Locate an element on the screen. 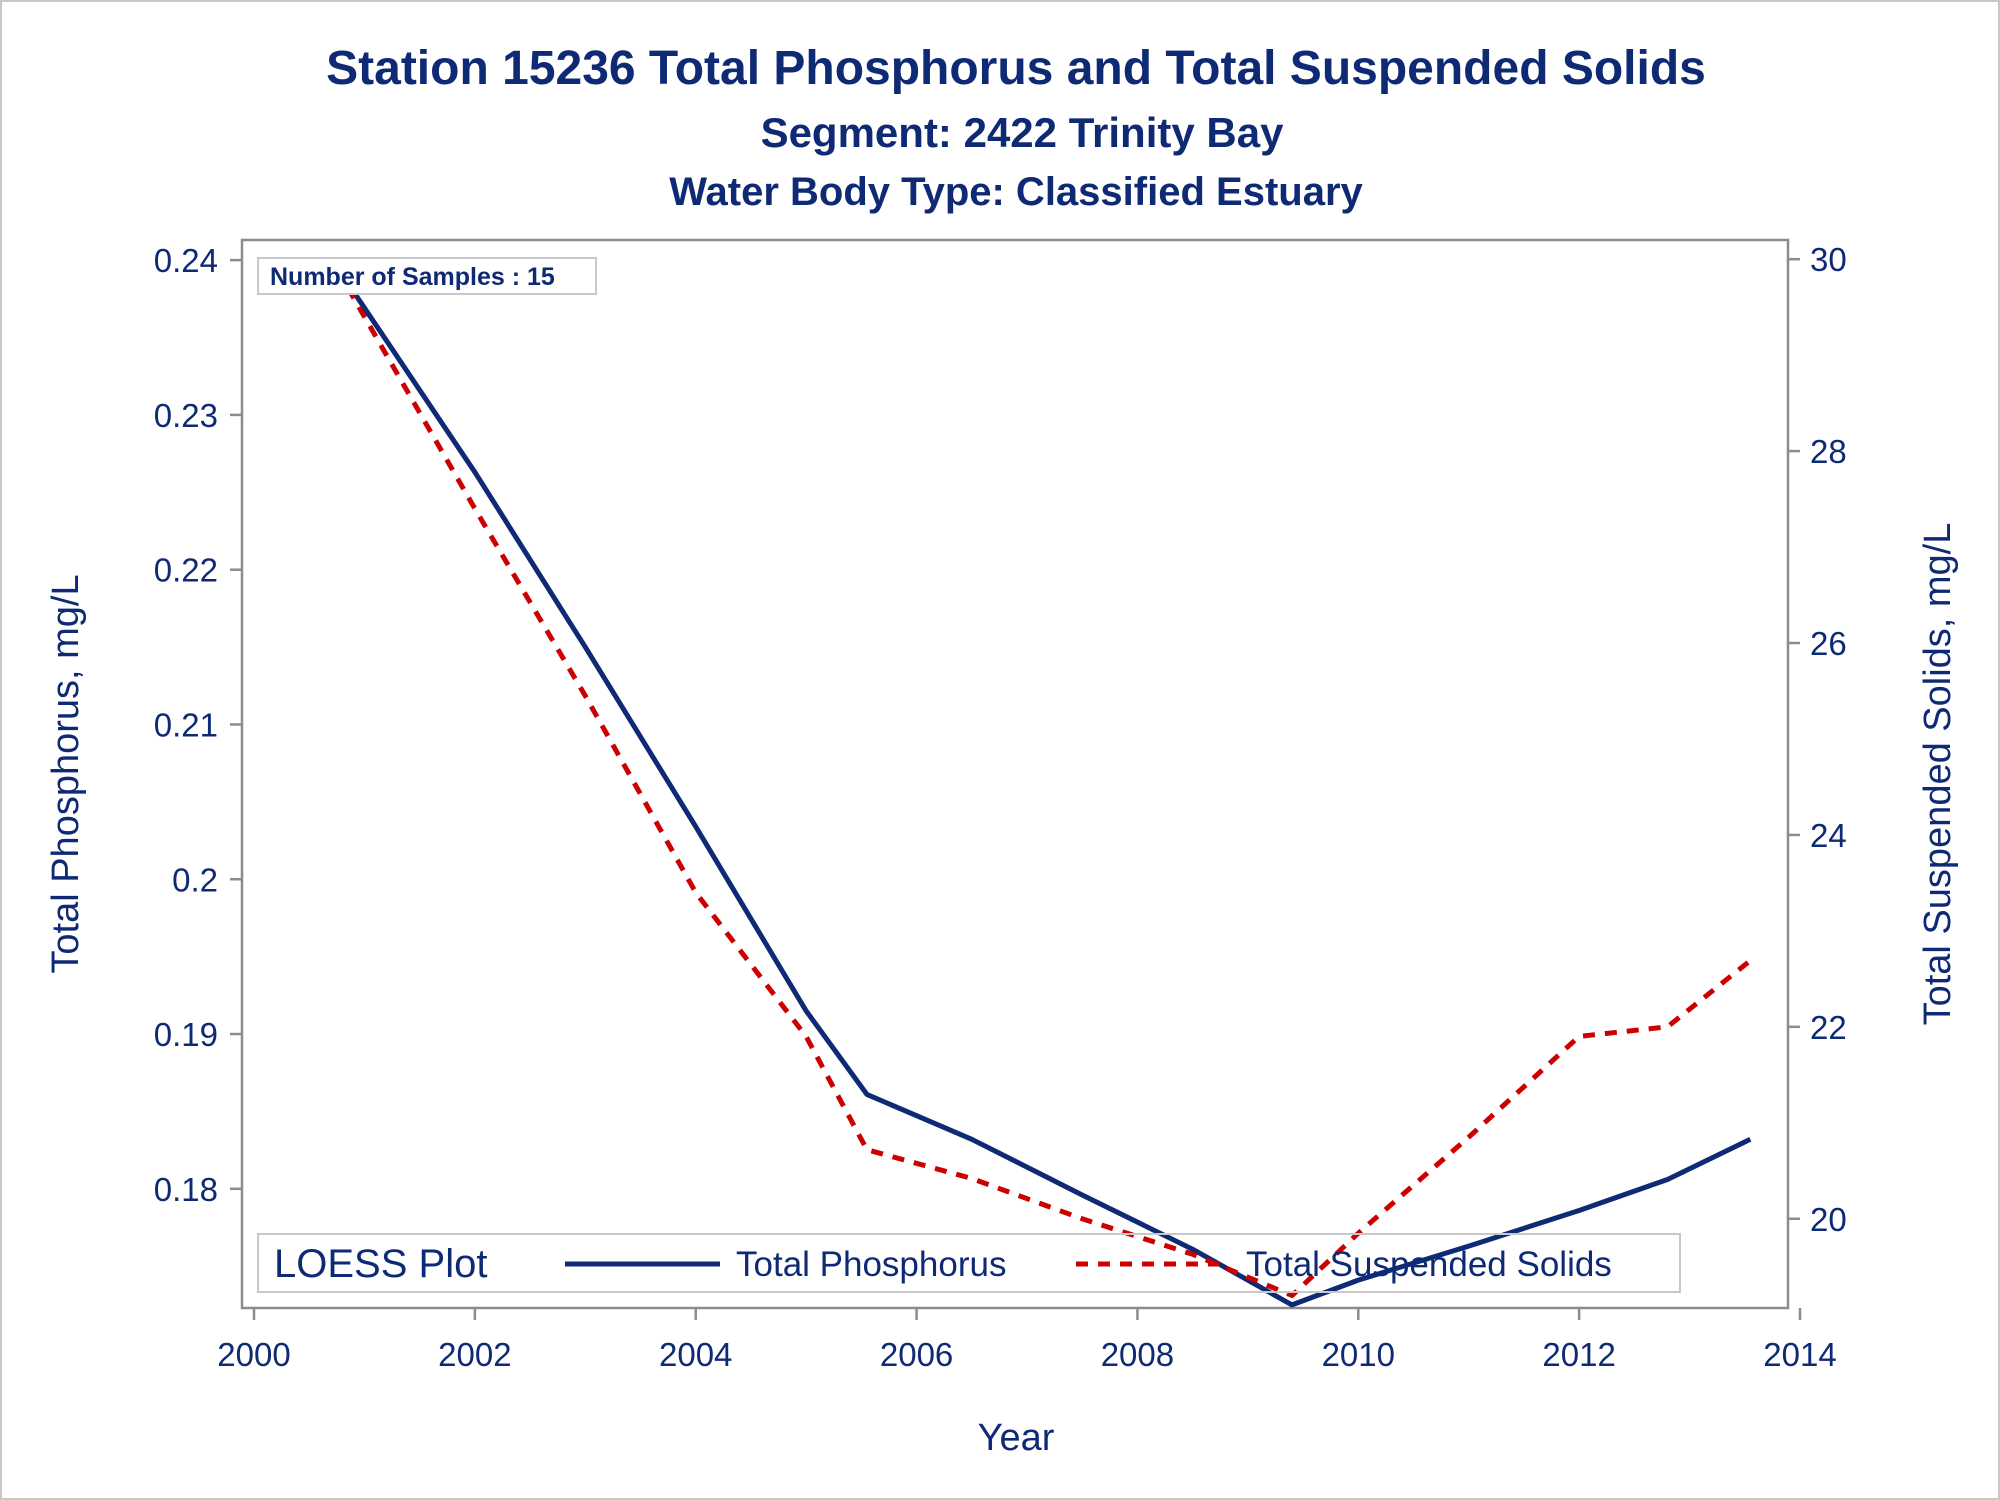 The height and width of the screenshot is (1500, 2000). x-tick-label: 2002 is located at coordinates (474, 1354).